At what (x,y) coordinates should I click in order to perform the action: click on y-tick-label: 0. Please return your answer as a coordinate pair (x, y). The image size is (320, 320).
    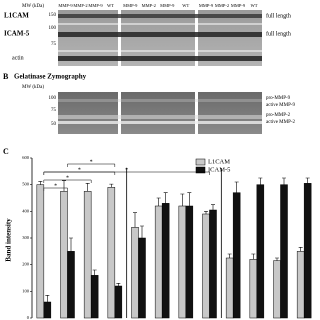
    Looking at the image, I should click on (28, 317).